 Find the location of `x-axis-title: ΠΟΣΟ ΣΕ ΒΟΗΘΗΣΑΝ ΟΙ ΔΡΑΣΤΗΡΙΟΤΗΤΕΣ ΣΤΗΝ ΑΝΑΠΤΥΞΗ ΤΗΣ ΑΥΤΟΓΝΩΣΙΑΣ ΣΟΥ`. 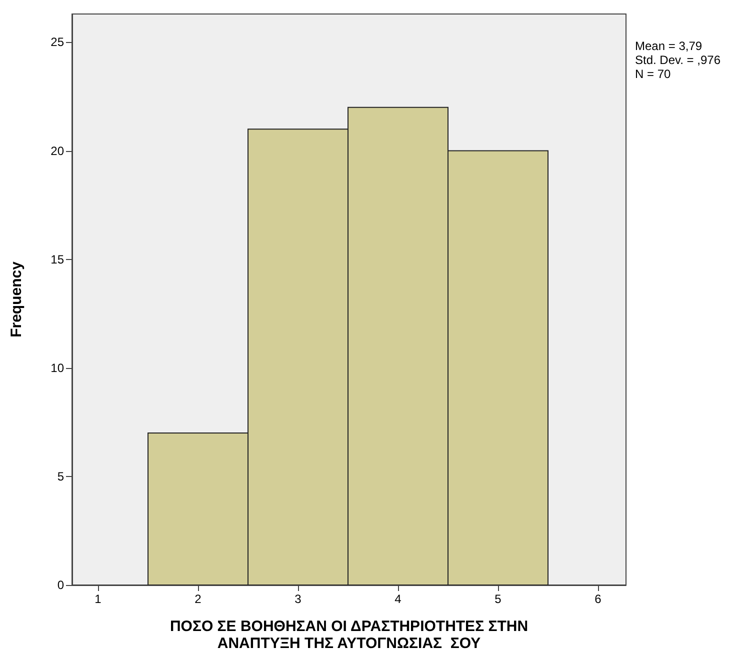

x-axis-title: ΠΟΣΟ ΣΕ ΒΟΗΘΗΣΑΝ ΟΙ ΔΡΑΣΤΗΡΙΟΤΗΤΕΣ ΣΤΗΝ ΑΝΑΠΤΥΞΗ ΤΗΣ ΑΥΤΟΓΝΩΣΙΑΣ ΣΟΥ is located at coordinates (349, 635).